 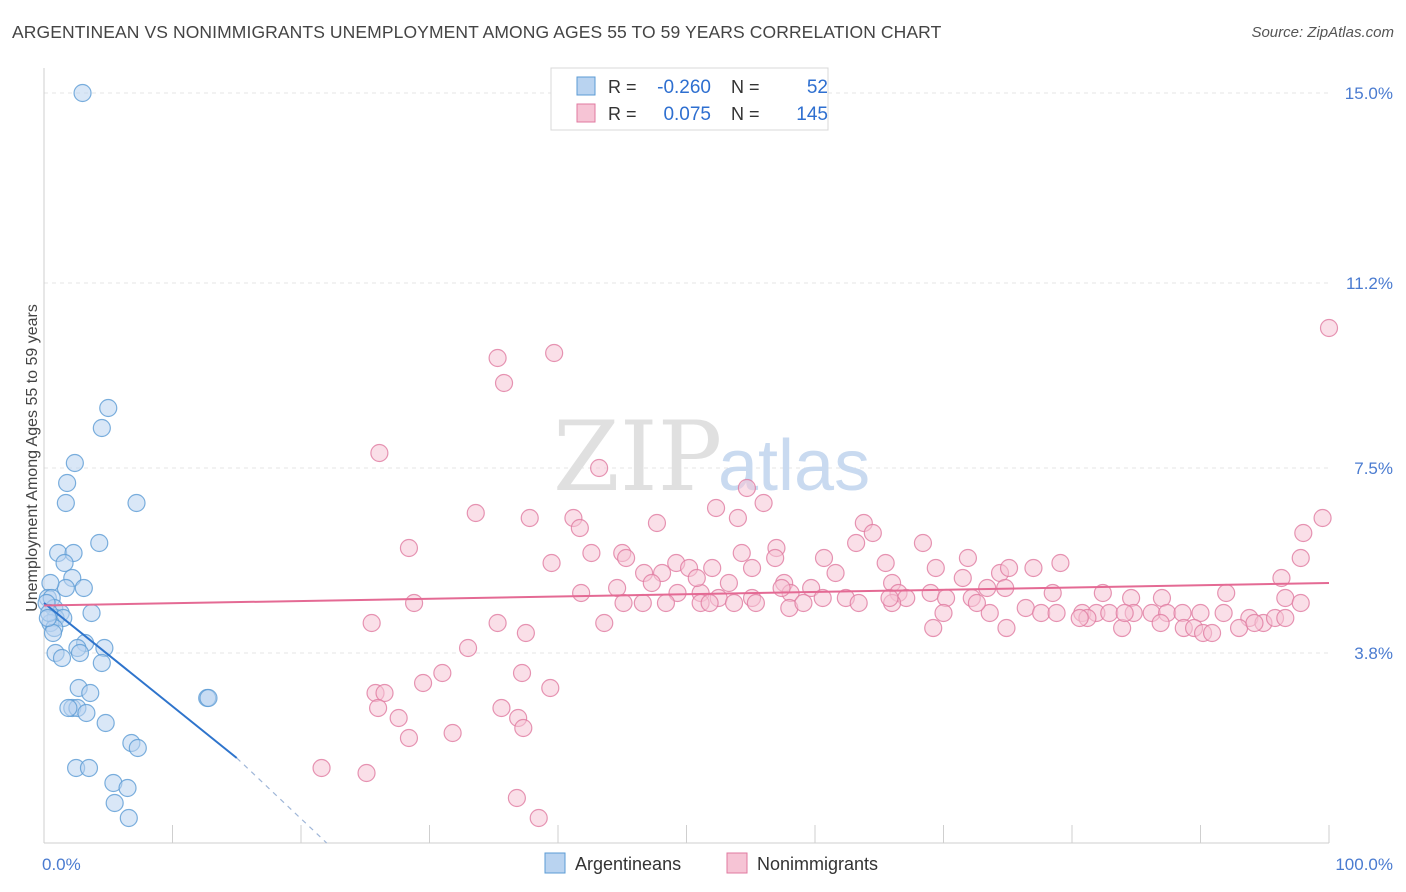 I want to click on argentineans-points, so click(x=127, y=455).